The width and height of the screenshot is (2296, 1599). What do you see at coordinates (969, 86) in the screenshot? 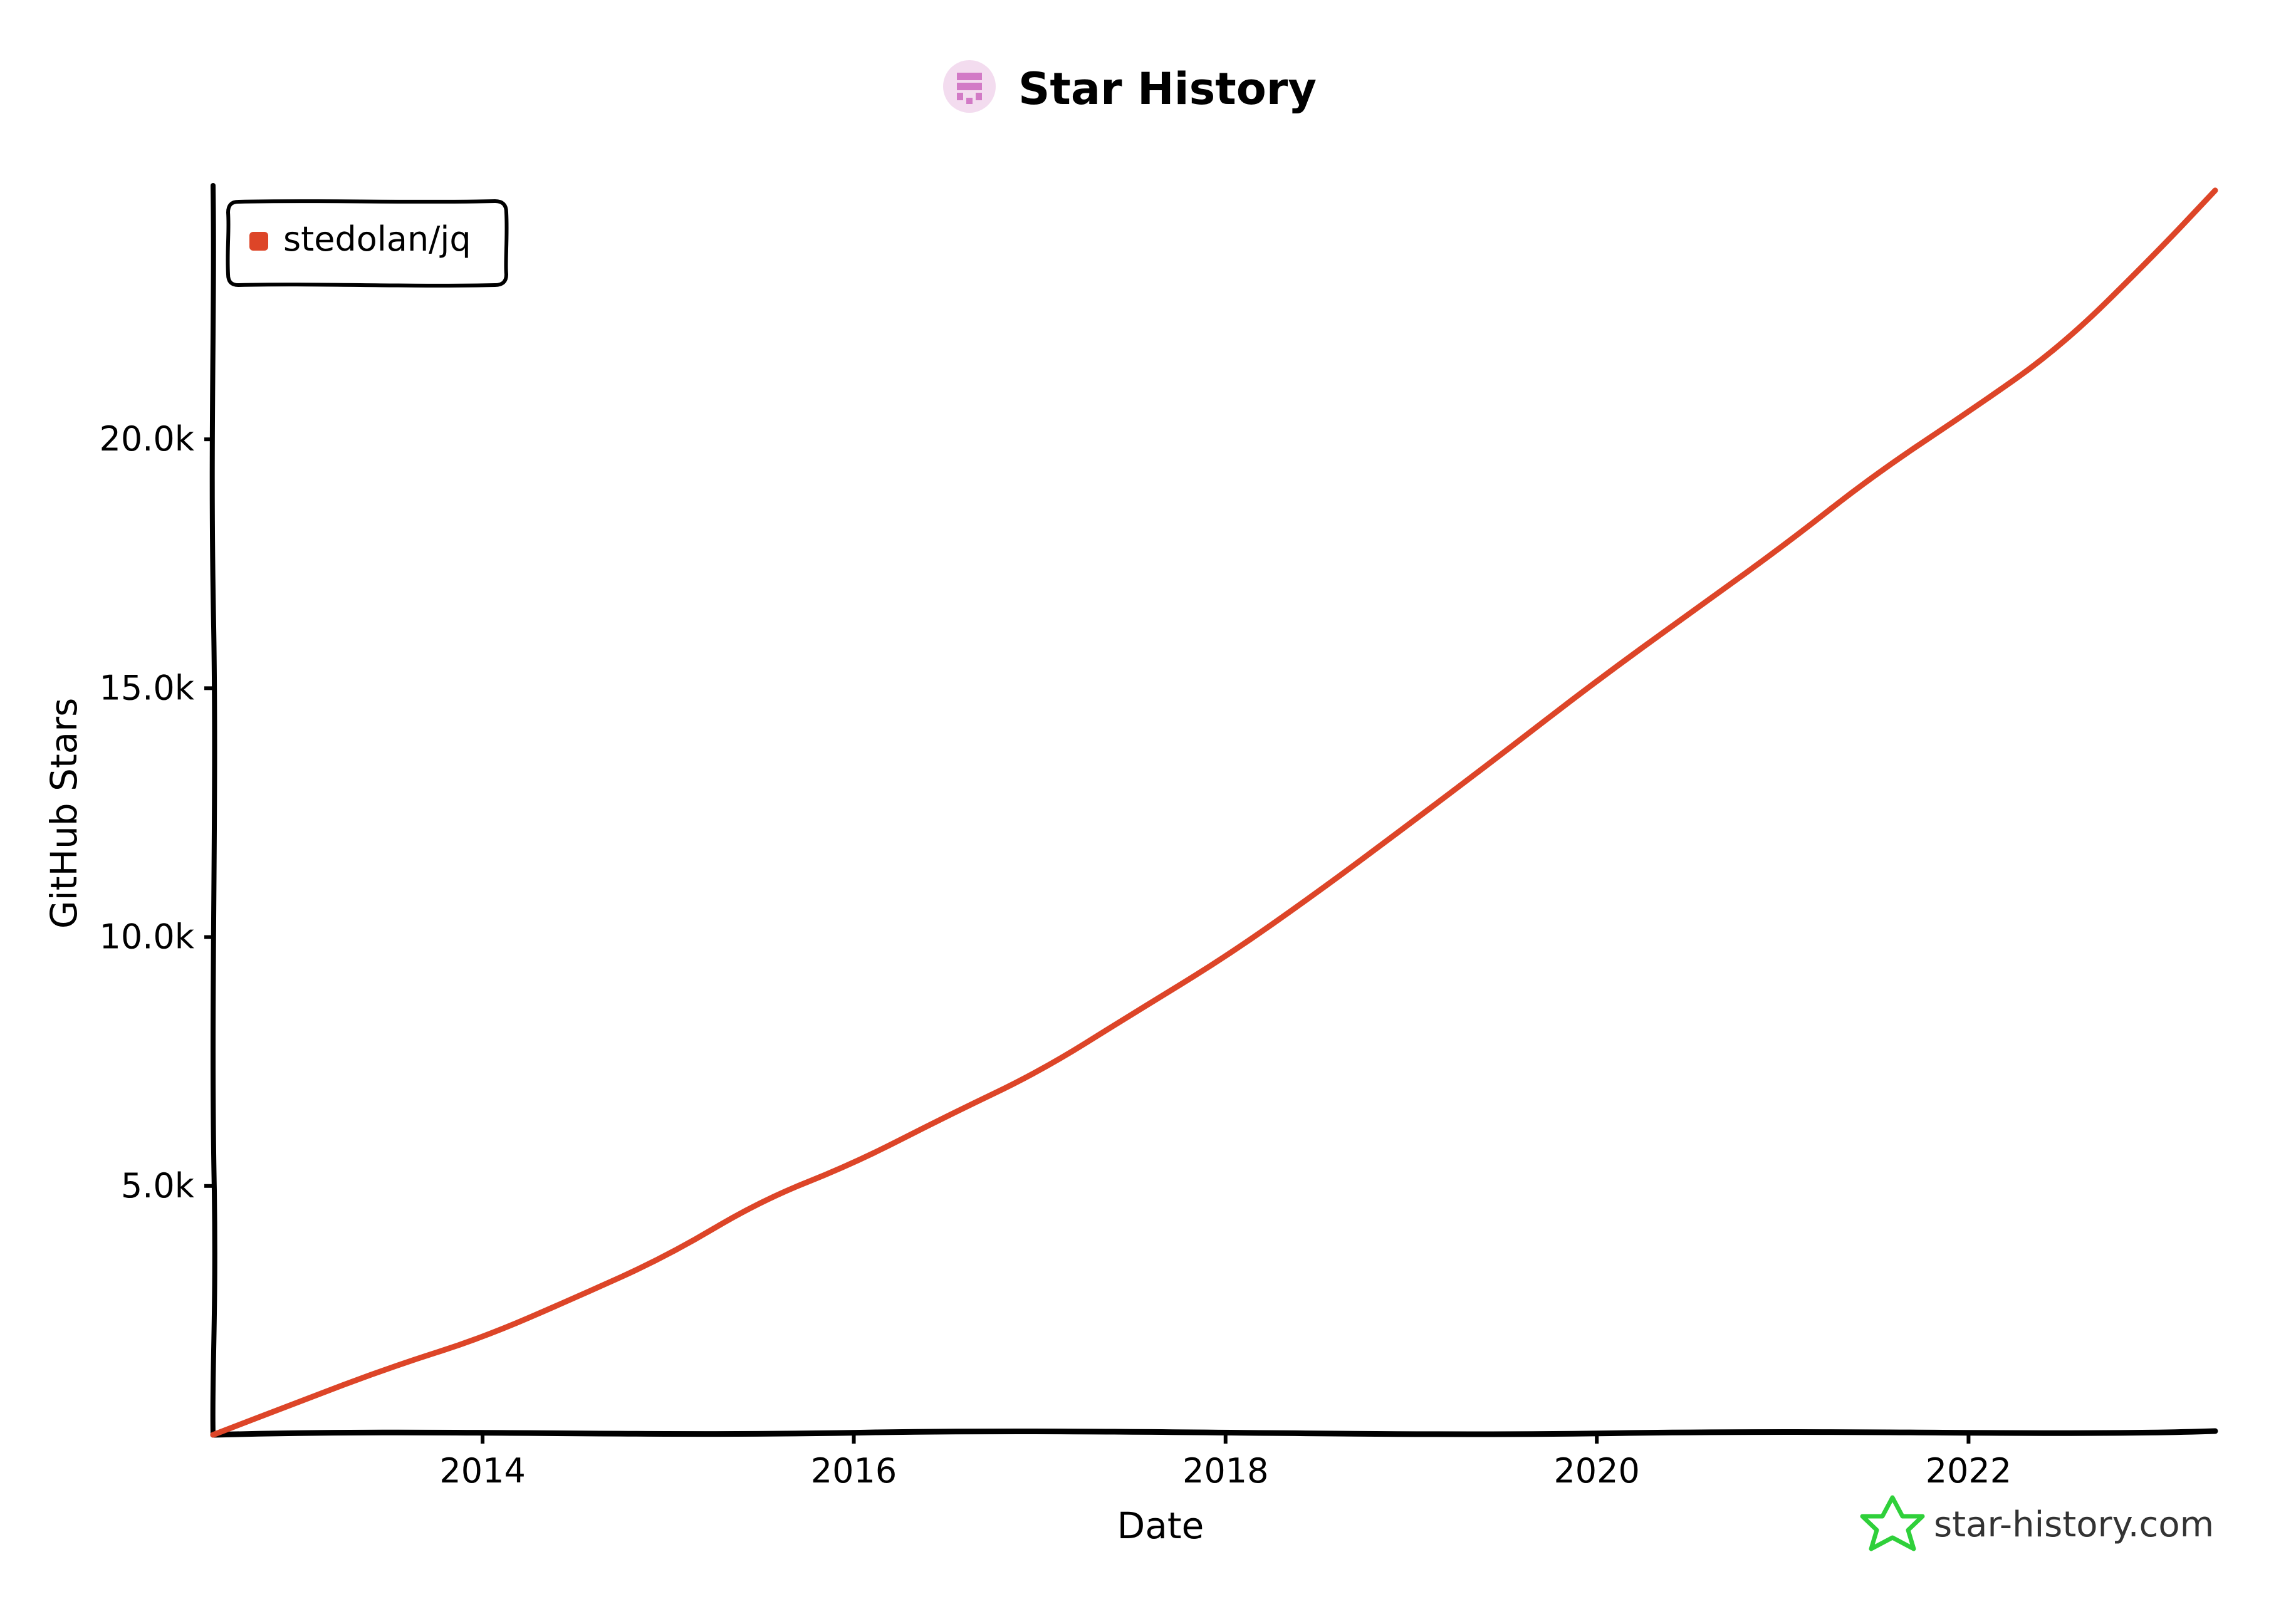
I see `star-history-logo-icon` at bounding box center [969, 86].